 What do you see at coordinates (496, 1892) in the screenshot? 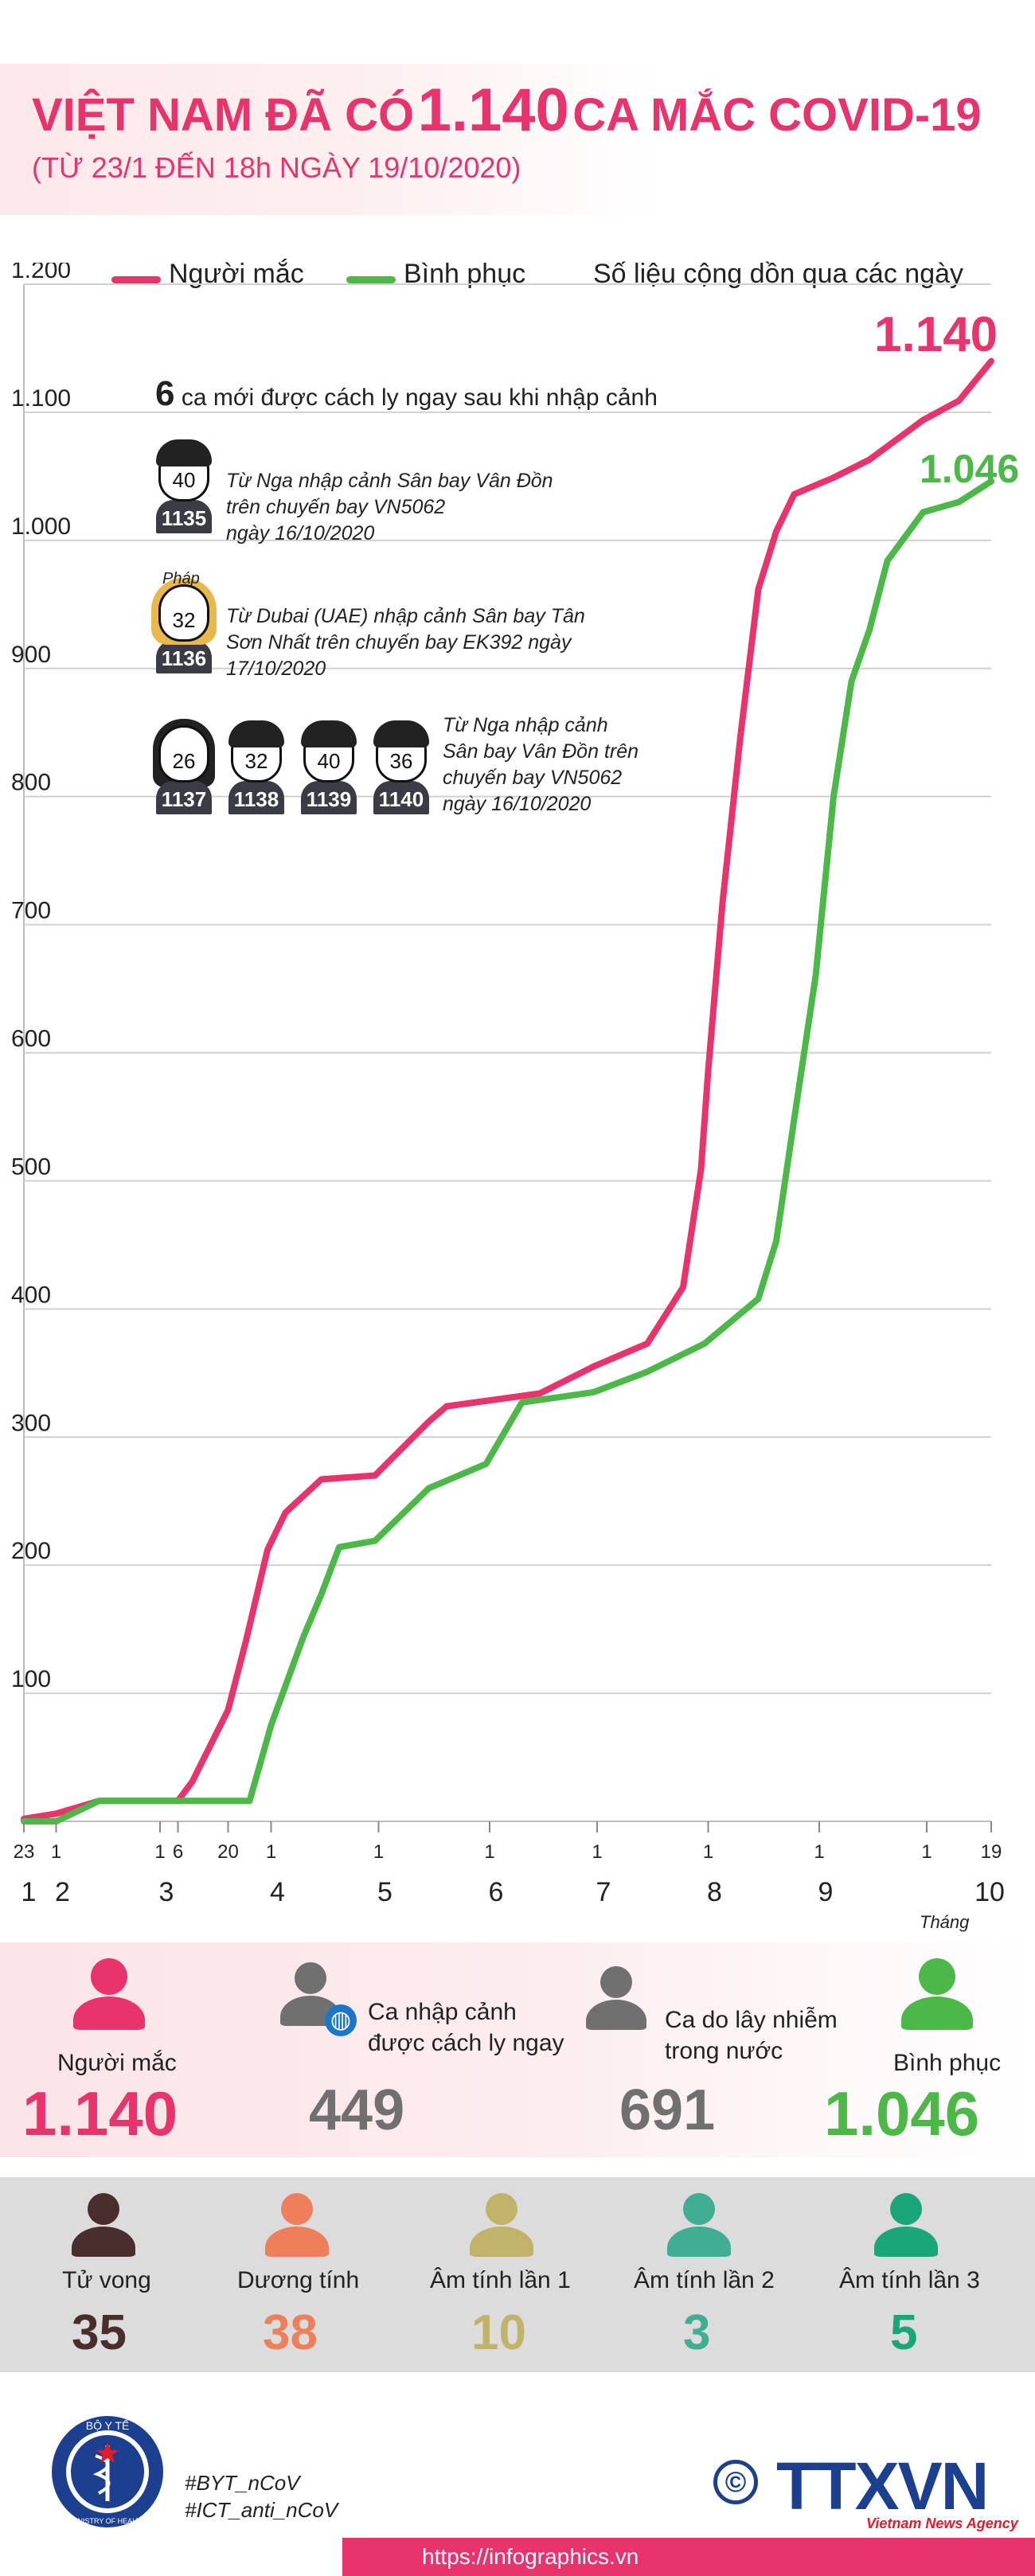
I see `x-month-label: 6` at bounding box center [496, 1892].